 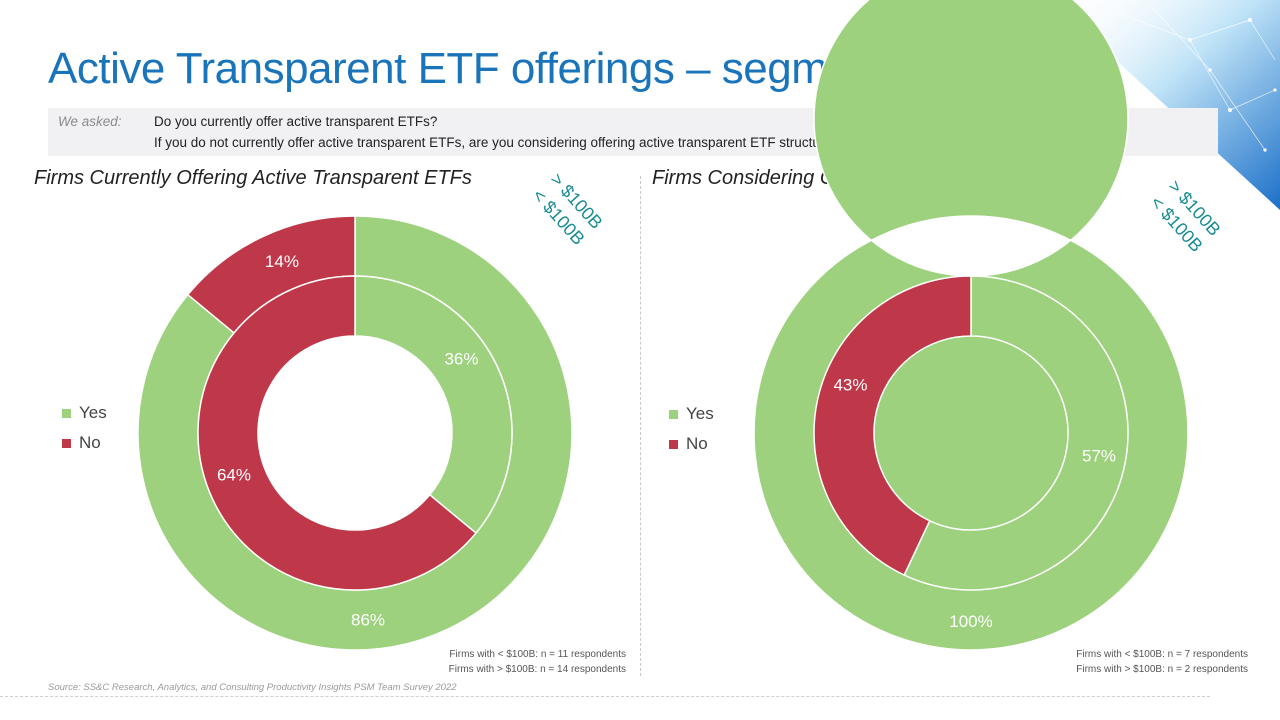 What do you see at coordinates (605, 696) in the screenshot?
I see `bottom-divider` at bounding box center [605, 696].